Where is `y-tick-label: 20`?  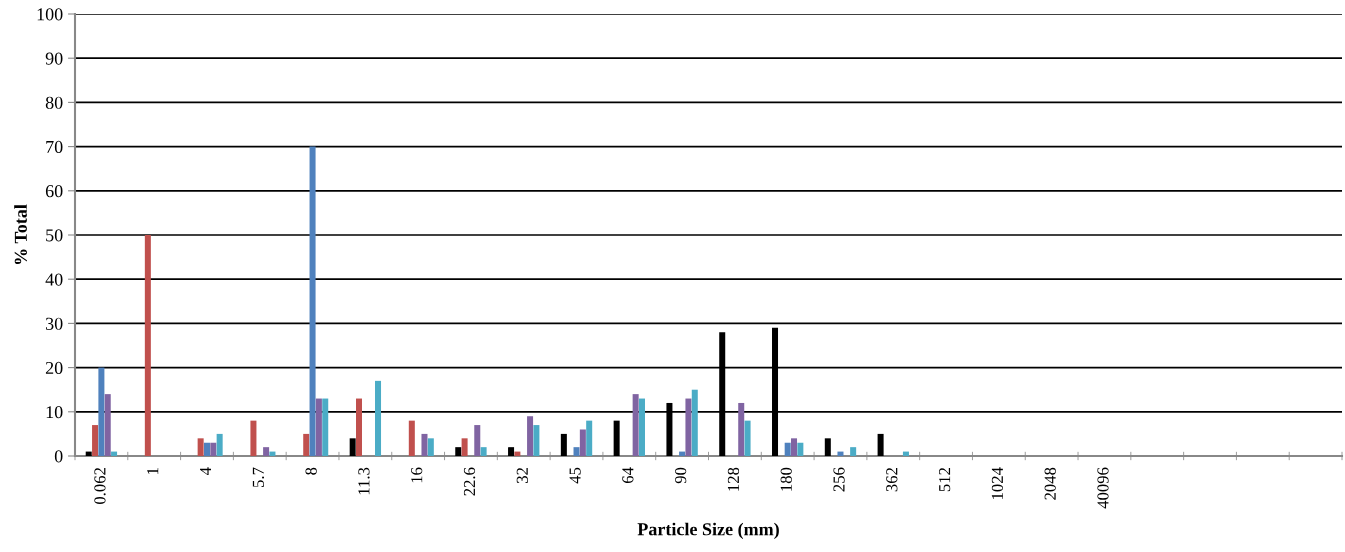
y-tick-label: 20 is located at coordinates (54, 368).